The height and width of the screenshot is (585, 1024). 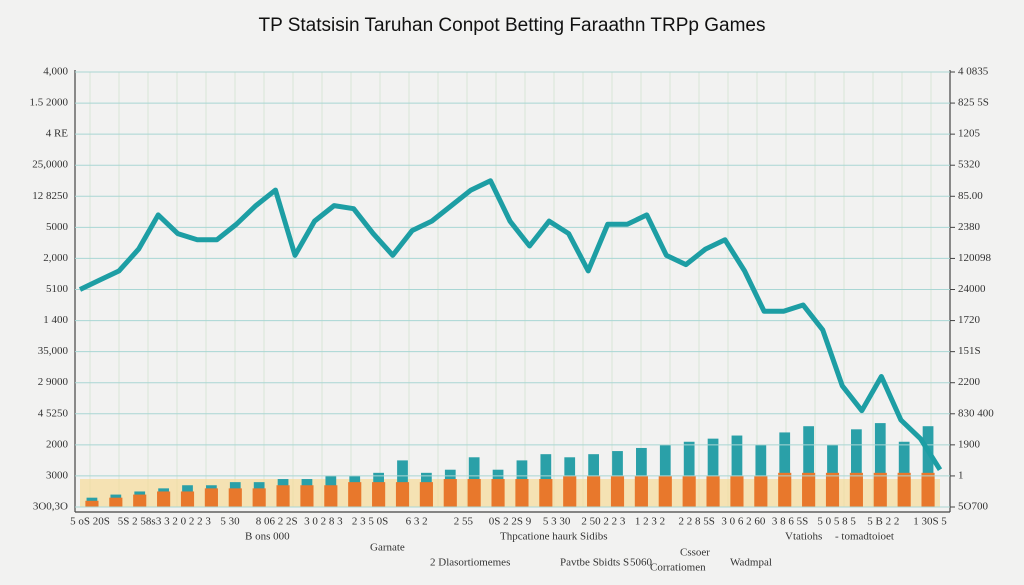 What do you see at coordinates (883, 522) in the screenshot?
I see `x-tick-label: 5 B 2 2` at bounding box center [883, 522].